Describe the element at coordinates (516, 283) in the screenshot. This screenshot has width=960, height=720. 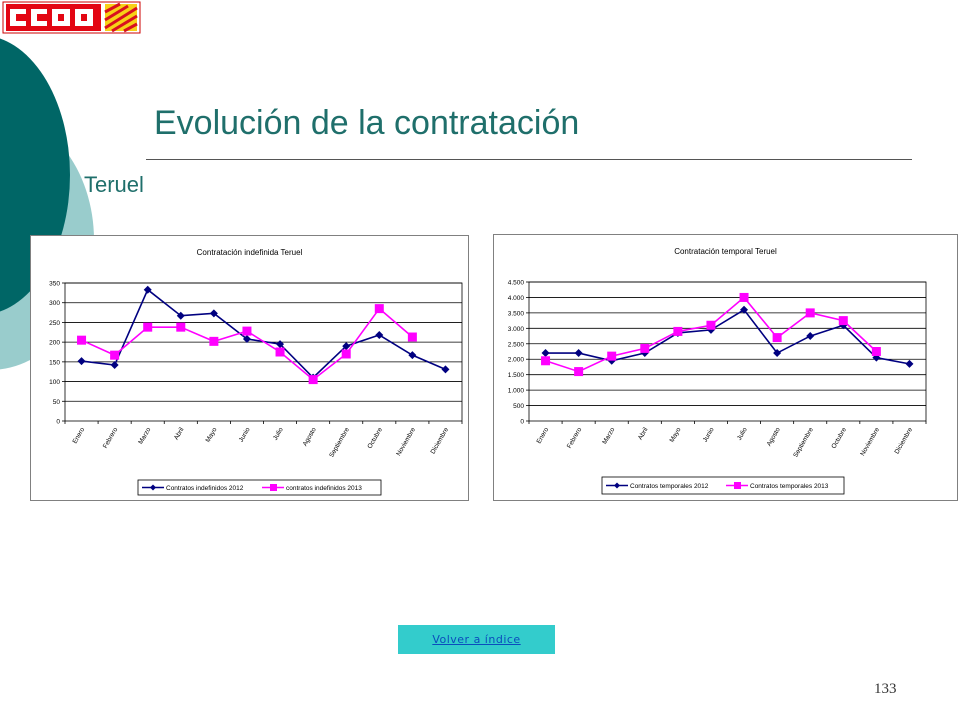
I see `y-tick-label: 4.500` at that location.